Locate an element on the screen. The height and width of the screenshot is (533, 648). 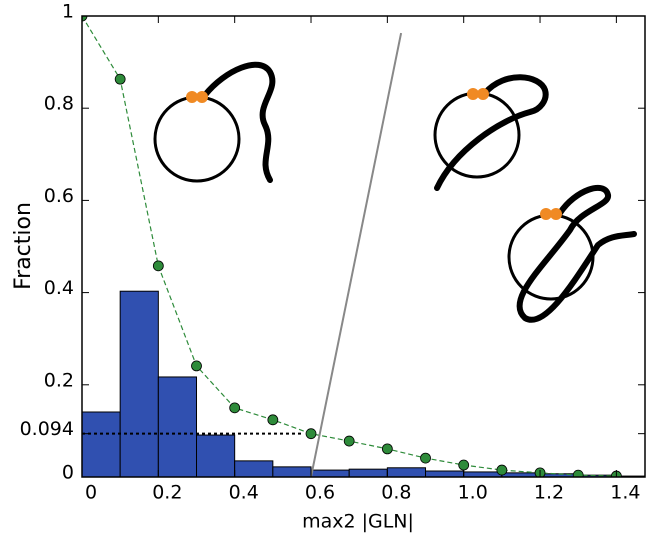
x-tick-label: 1.2 is located at coordinates (549, 493).